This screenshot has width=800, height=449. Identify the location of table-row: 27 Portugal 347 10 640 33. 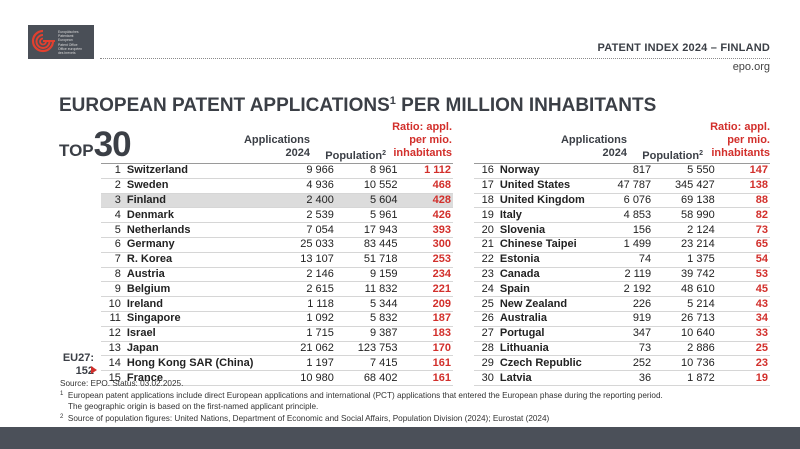
(622, 334).